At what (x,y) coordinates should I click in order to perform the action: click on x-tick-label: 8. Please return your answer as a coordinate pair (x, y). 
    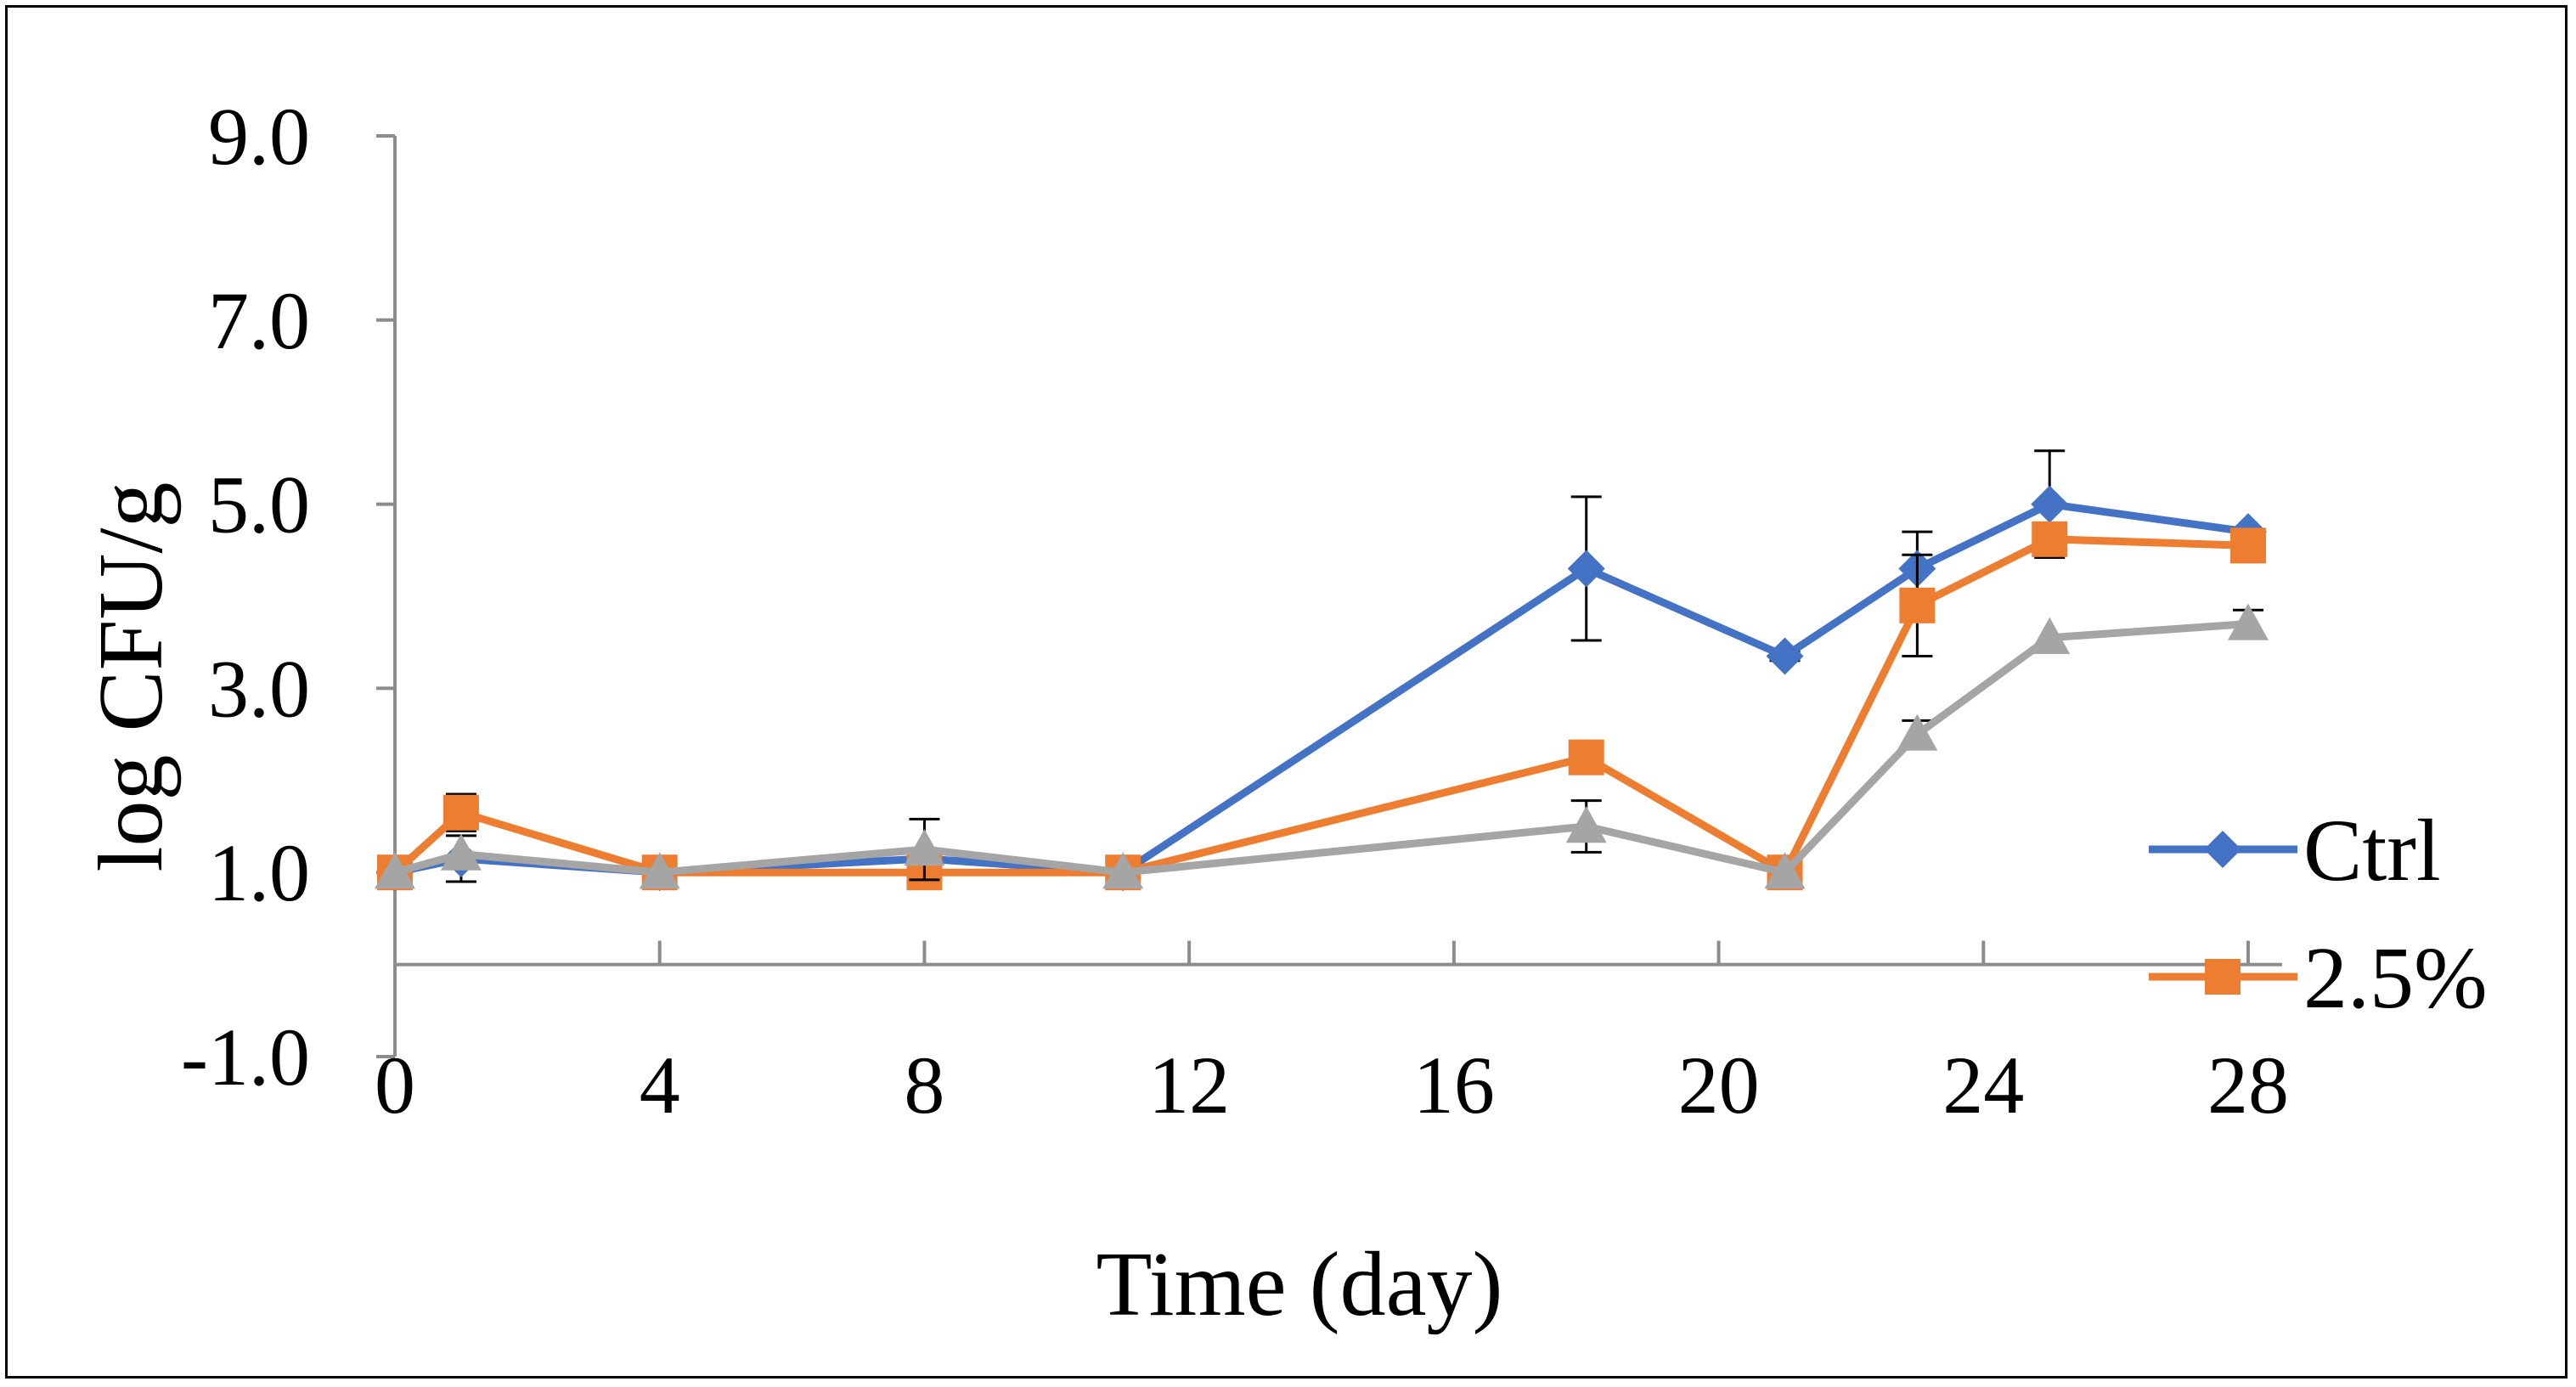
    Looking at the image, I should click on (924, 1085).